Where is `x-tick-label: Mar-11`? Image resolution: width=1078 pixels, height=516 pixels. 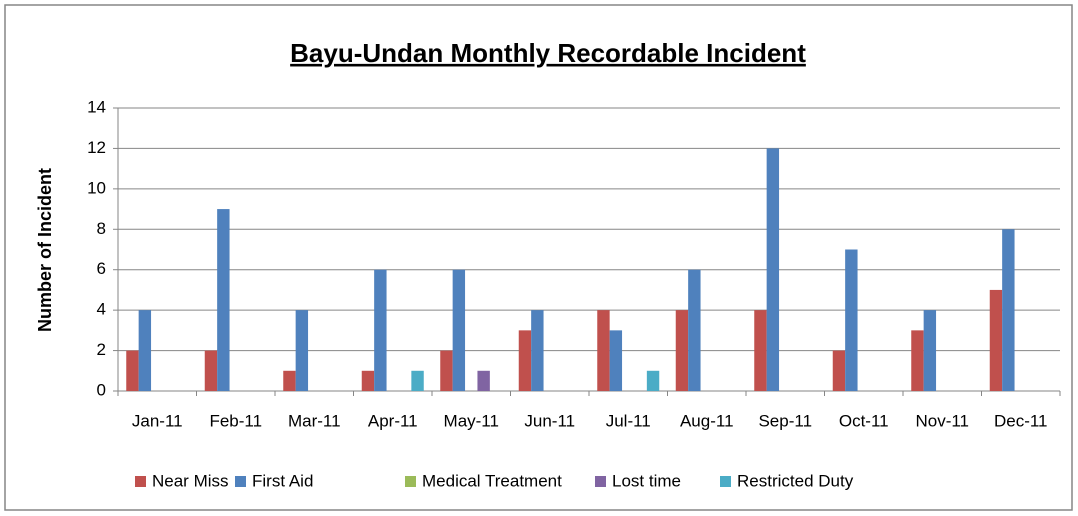 x-tick-label: Mar-11 is located at coordinates (314, 420).